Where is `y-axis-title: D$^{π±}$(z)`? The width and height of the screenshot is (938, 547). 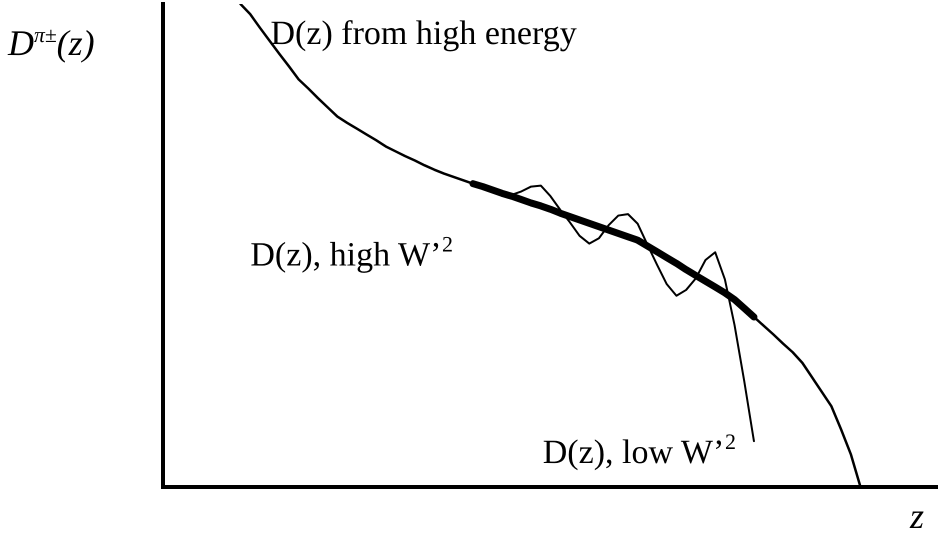
y-axis-title: D$^{π±}$(z) is located at coordinates (51, 43).